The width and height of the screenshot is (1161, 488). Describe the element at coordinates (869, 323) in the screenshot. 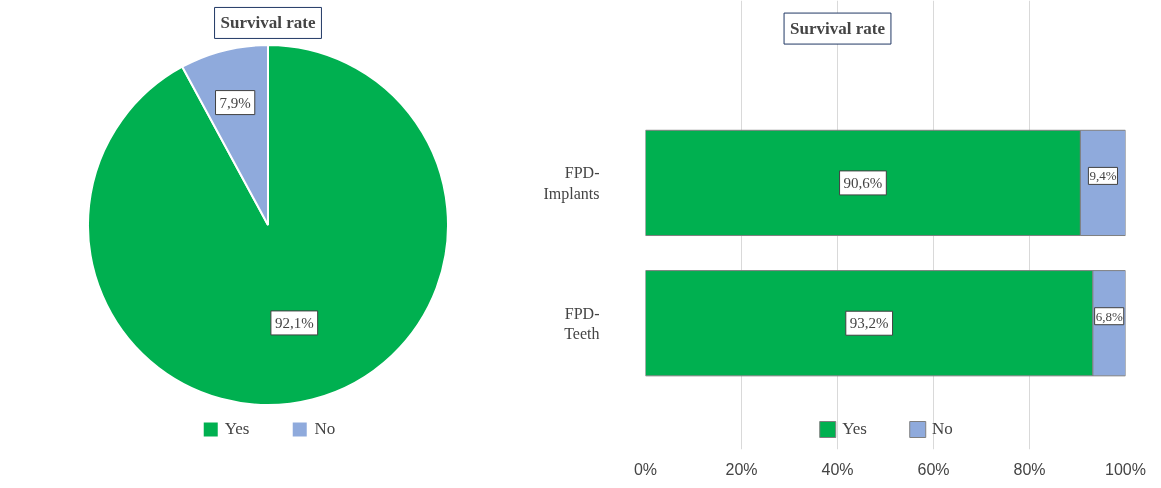

I see `data-label: 93,2%` at that location.